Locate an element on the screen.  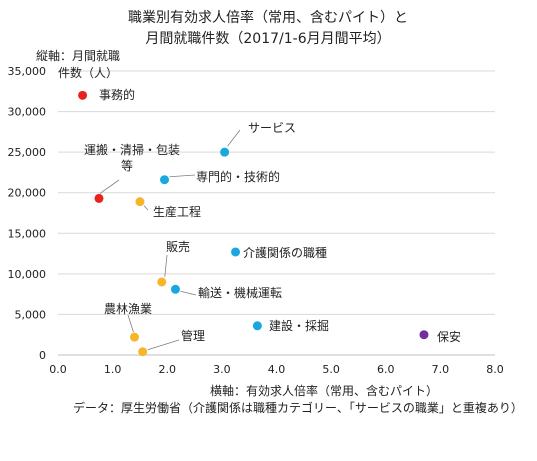
y-tick-label: 20,000 is located at coordinates (27, 193).